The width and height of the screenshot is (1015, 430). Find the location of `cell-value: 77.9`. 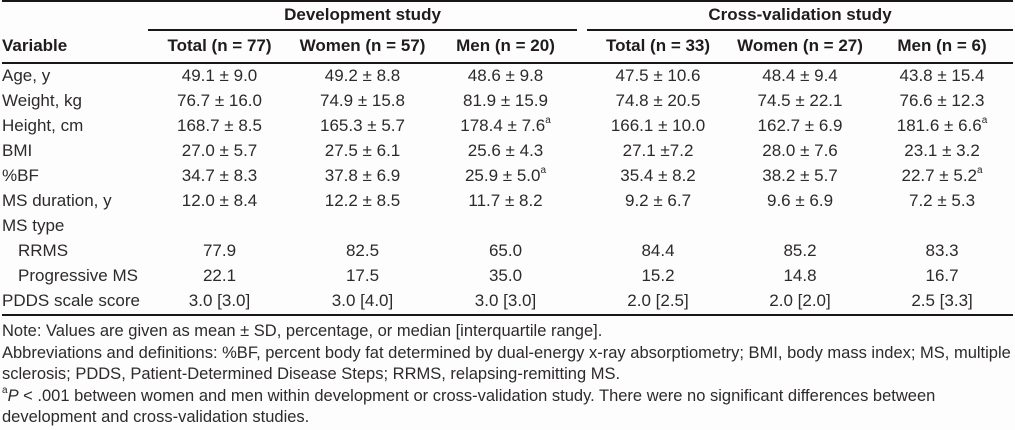

cell-value: 77.9 is located at coordinates (219, 250).